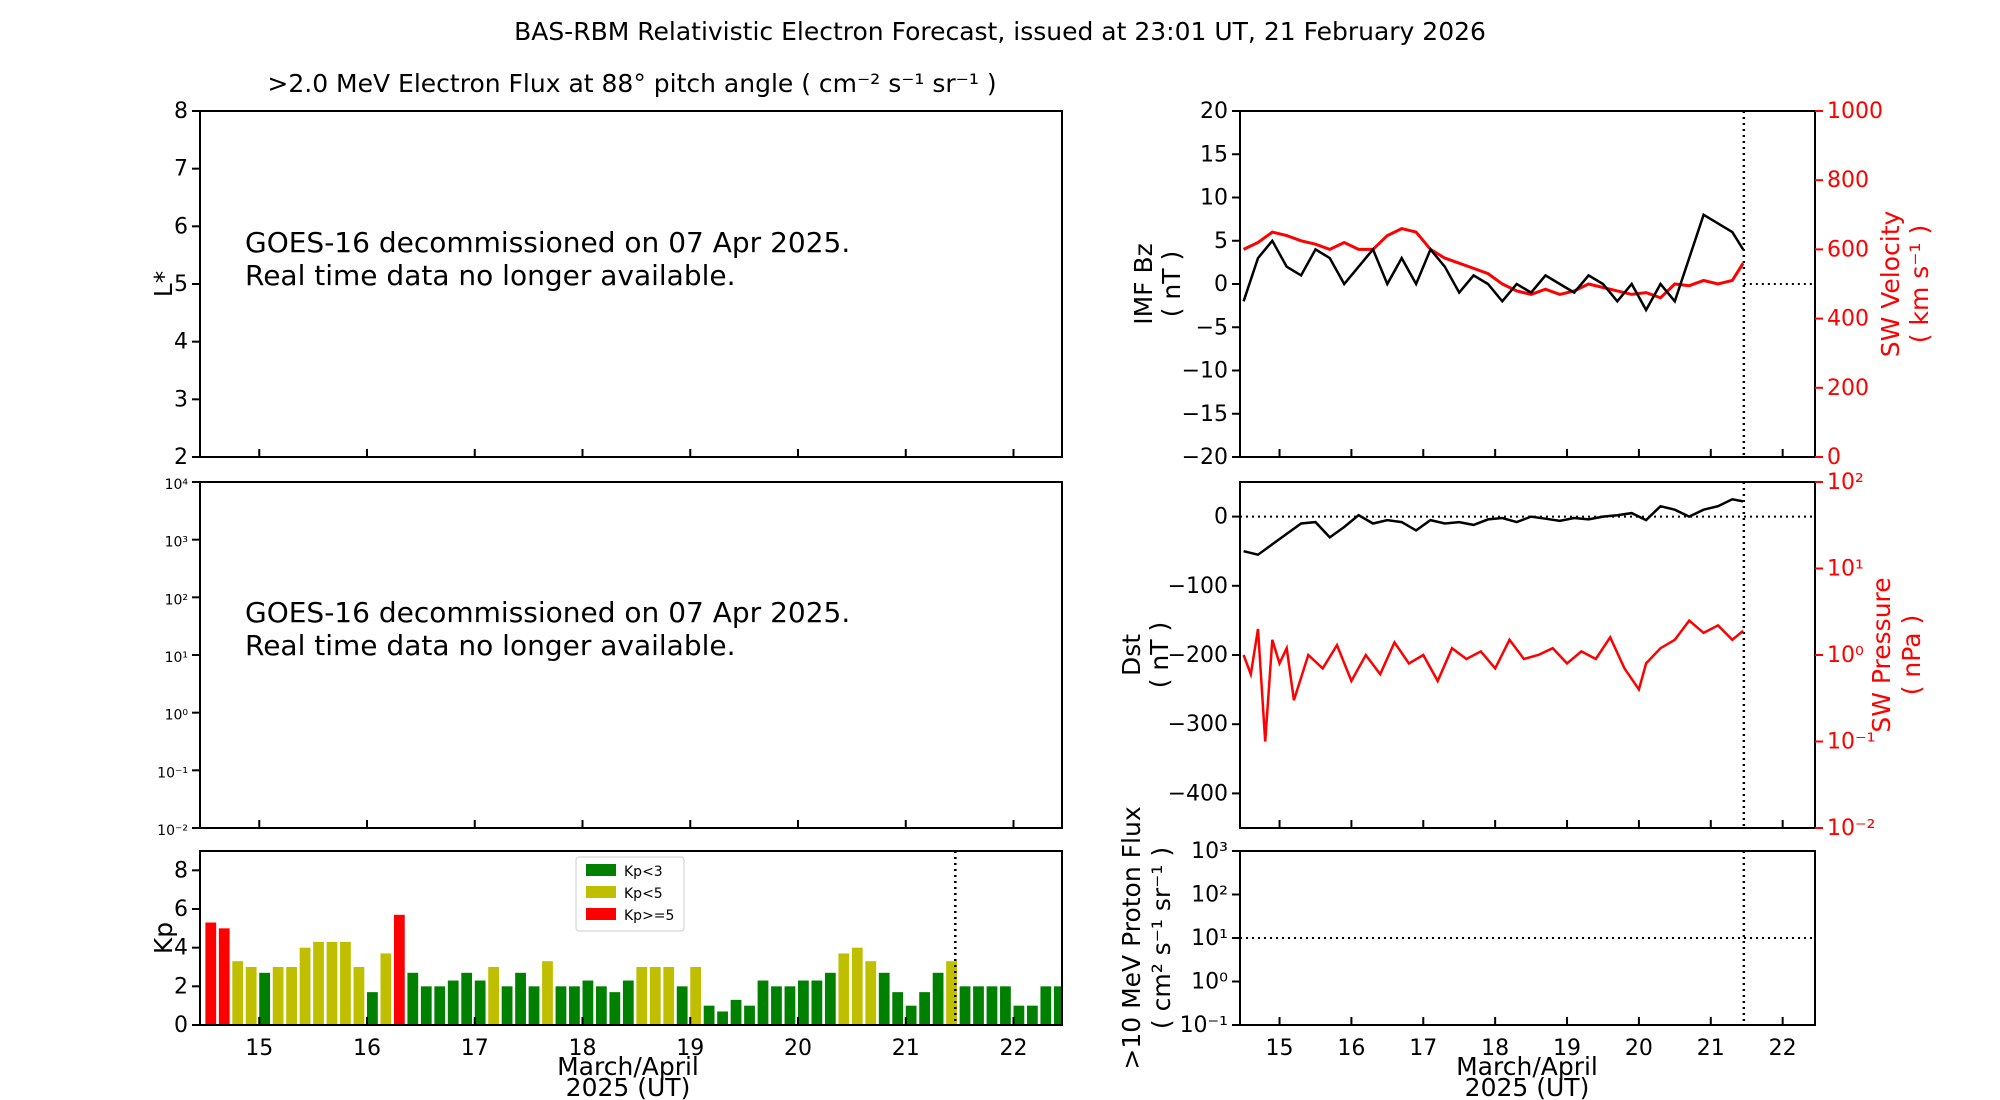  What do you see at coordinates (181, 342) in the screenshot?
I see `lstar-tick-label: 4` at bounding box center [181, 342].